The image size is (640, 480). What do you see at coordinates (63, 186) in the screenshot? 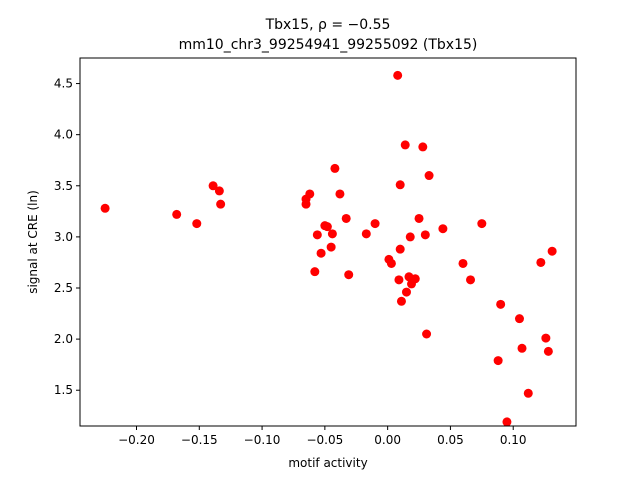
I see `y-tick-label: 3.5` at bounding box center [63, 186].